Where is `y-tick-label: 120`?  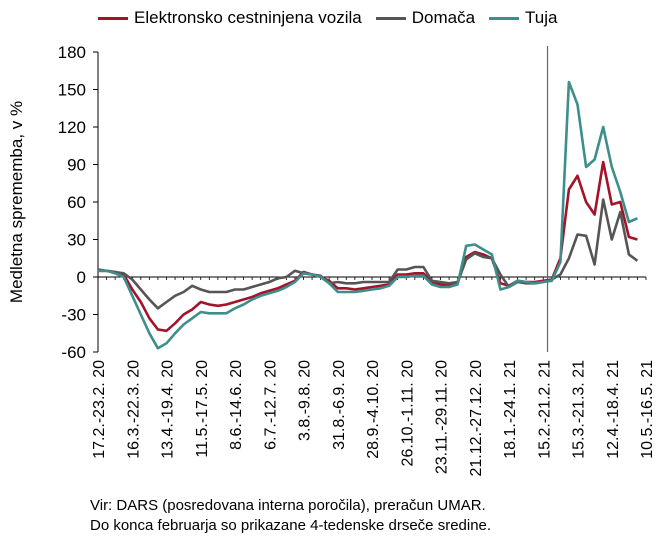
y-tick-label: 120 is located at coordinates (72, 127).